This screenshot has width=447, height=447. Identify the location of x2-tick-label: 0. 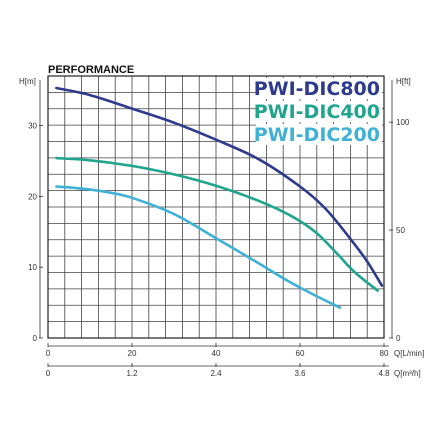
(48, 373).